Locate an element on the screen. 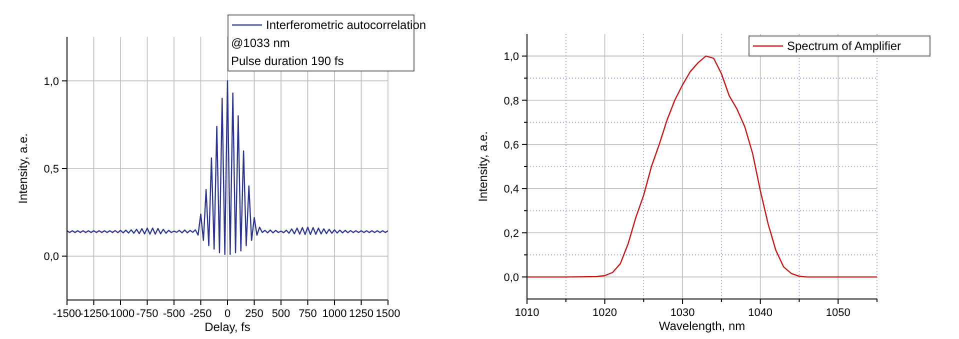 The image size is (959, 339). x-tick-label: -1500 is located at coordinates (67, 314).